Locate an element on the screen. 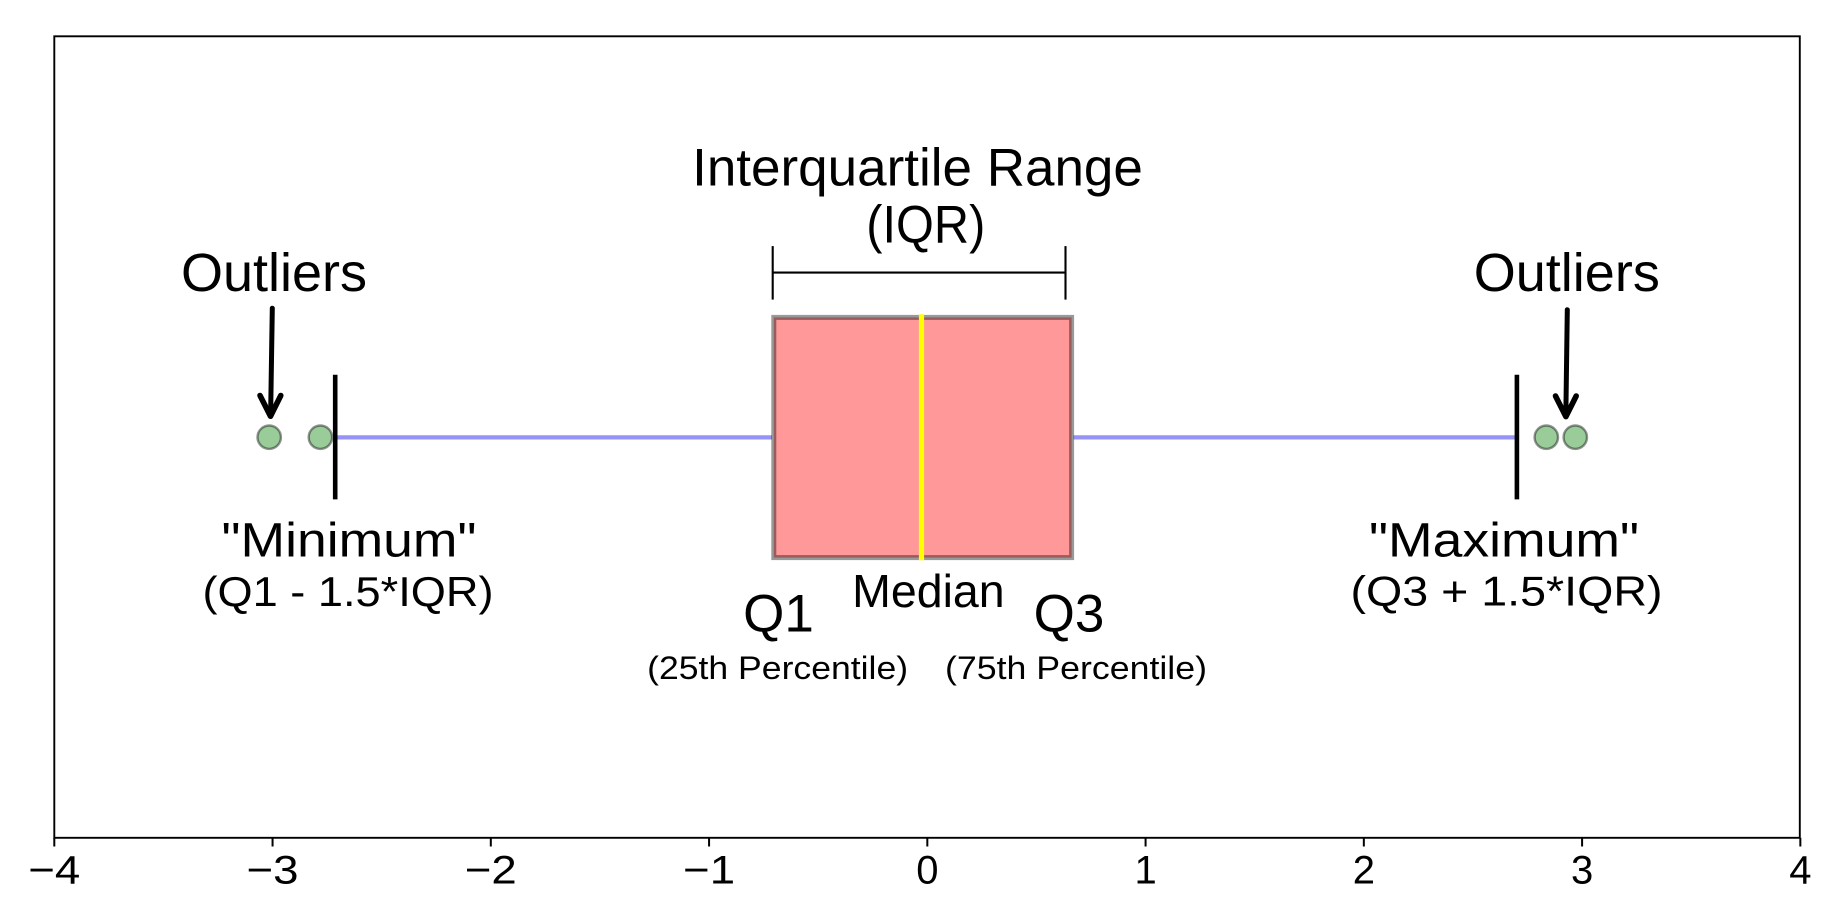 This screenshot has height=919, width=1838. svg-text: 1 is located at coordinates (1145, 871).